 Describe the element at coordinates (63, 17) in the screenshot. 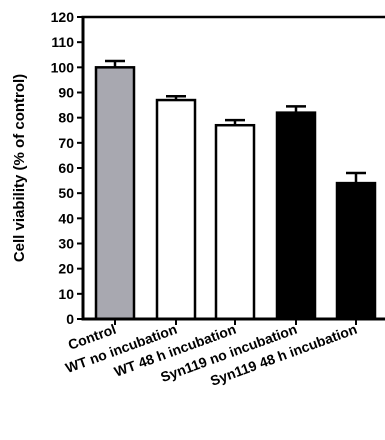

I see `y-tick-label: 120` at that location.